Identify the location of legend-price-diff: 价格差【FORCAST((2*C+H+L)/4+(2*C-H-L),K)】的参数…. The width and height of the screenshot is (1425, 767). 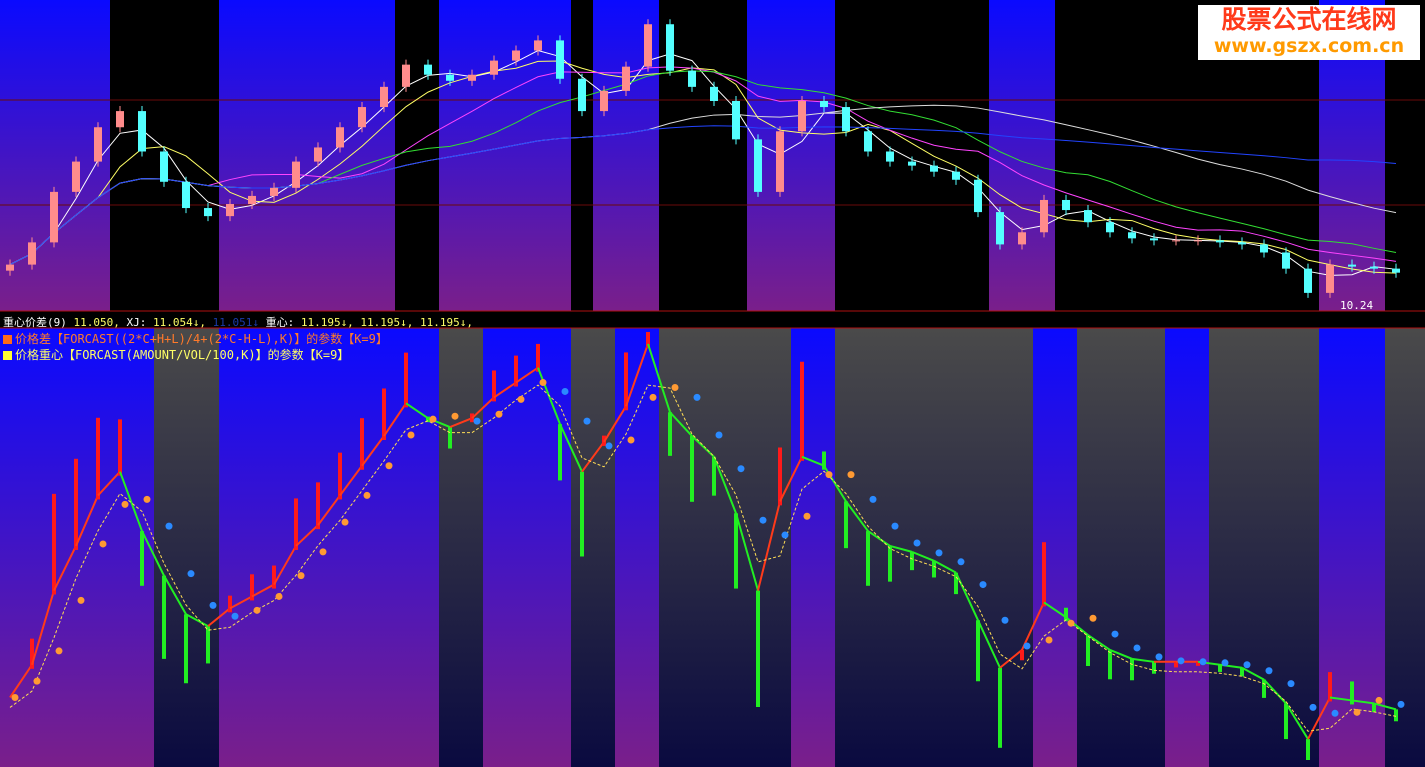
(195, 338).